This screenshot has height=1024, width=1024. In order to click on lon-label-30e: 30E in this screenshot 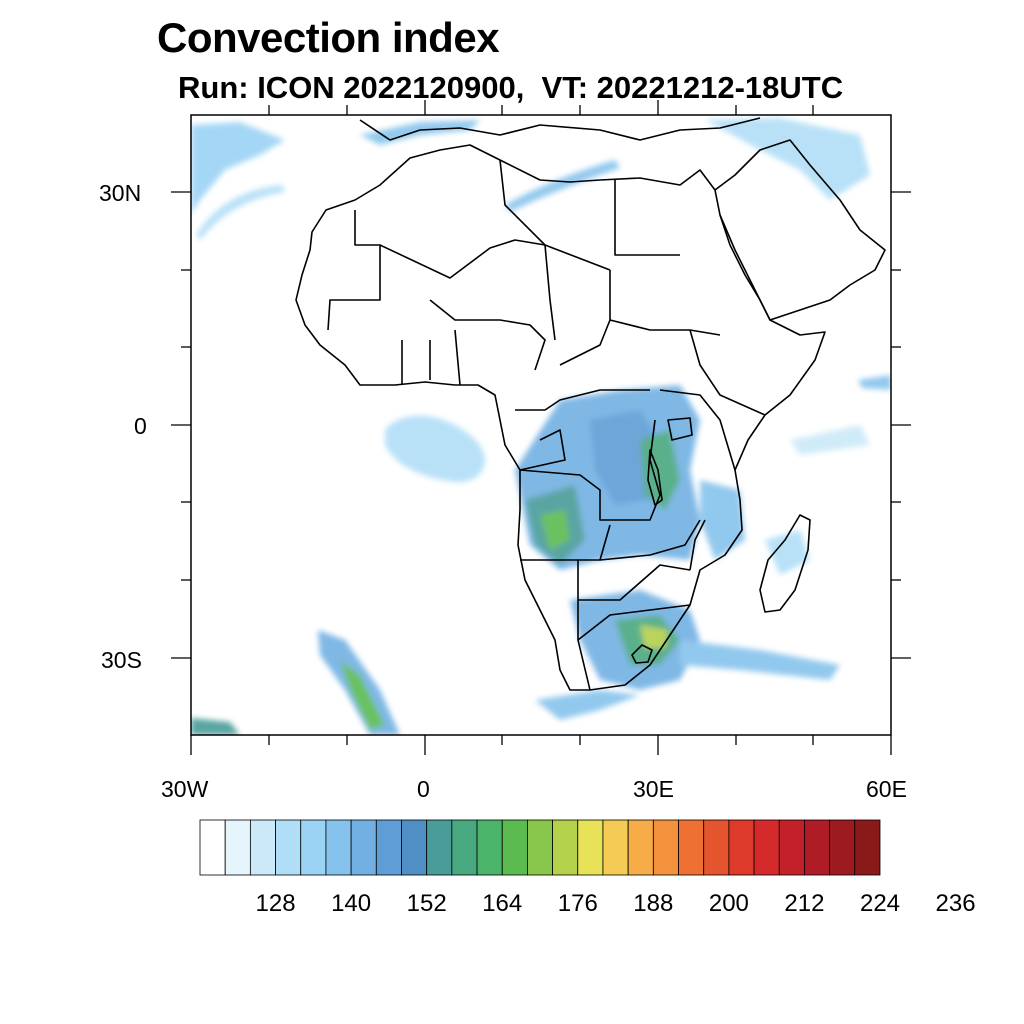, I will do `click(653, 789)`.